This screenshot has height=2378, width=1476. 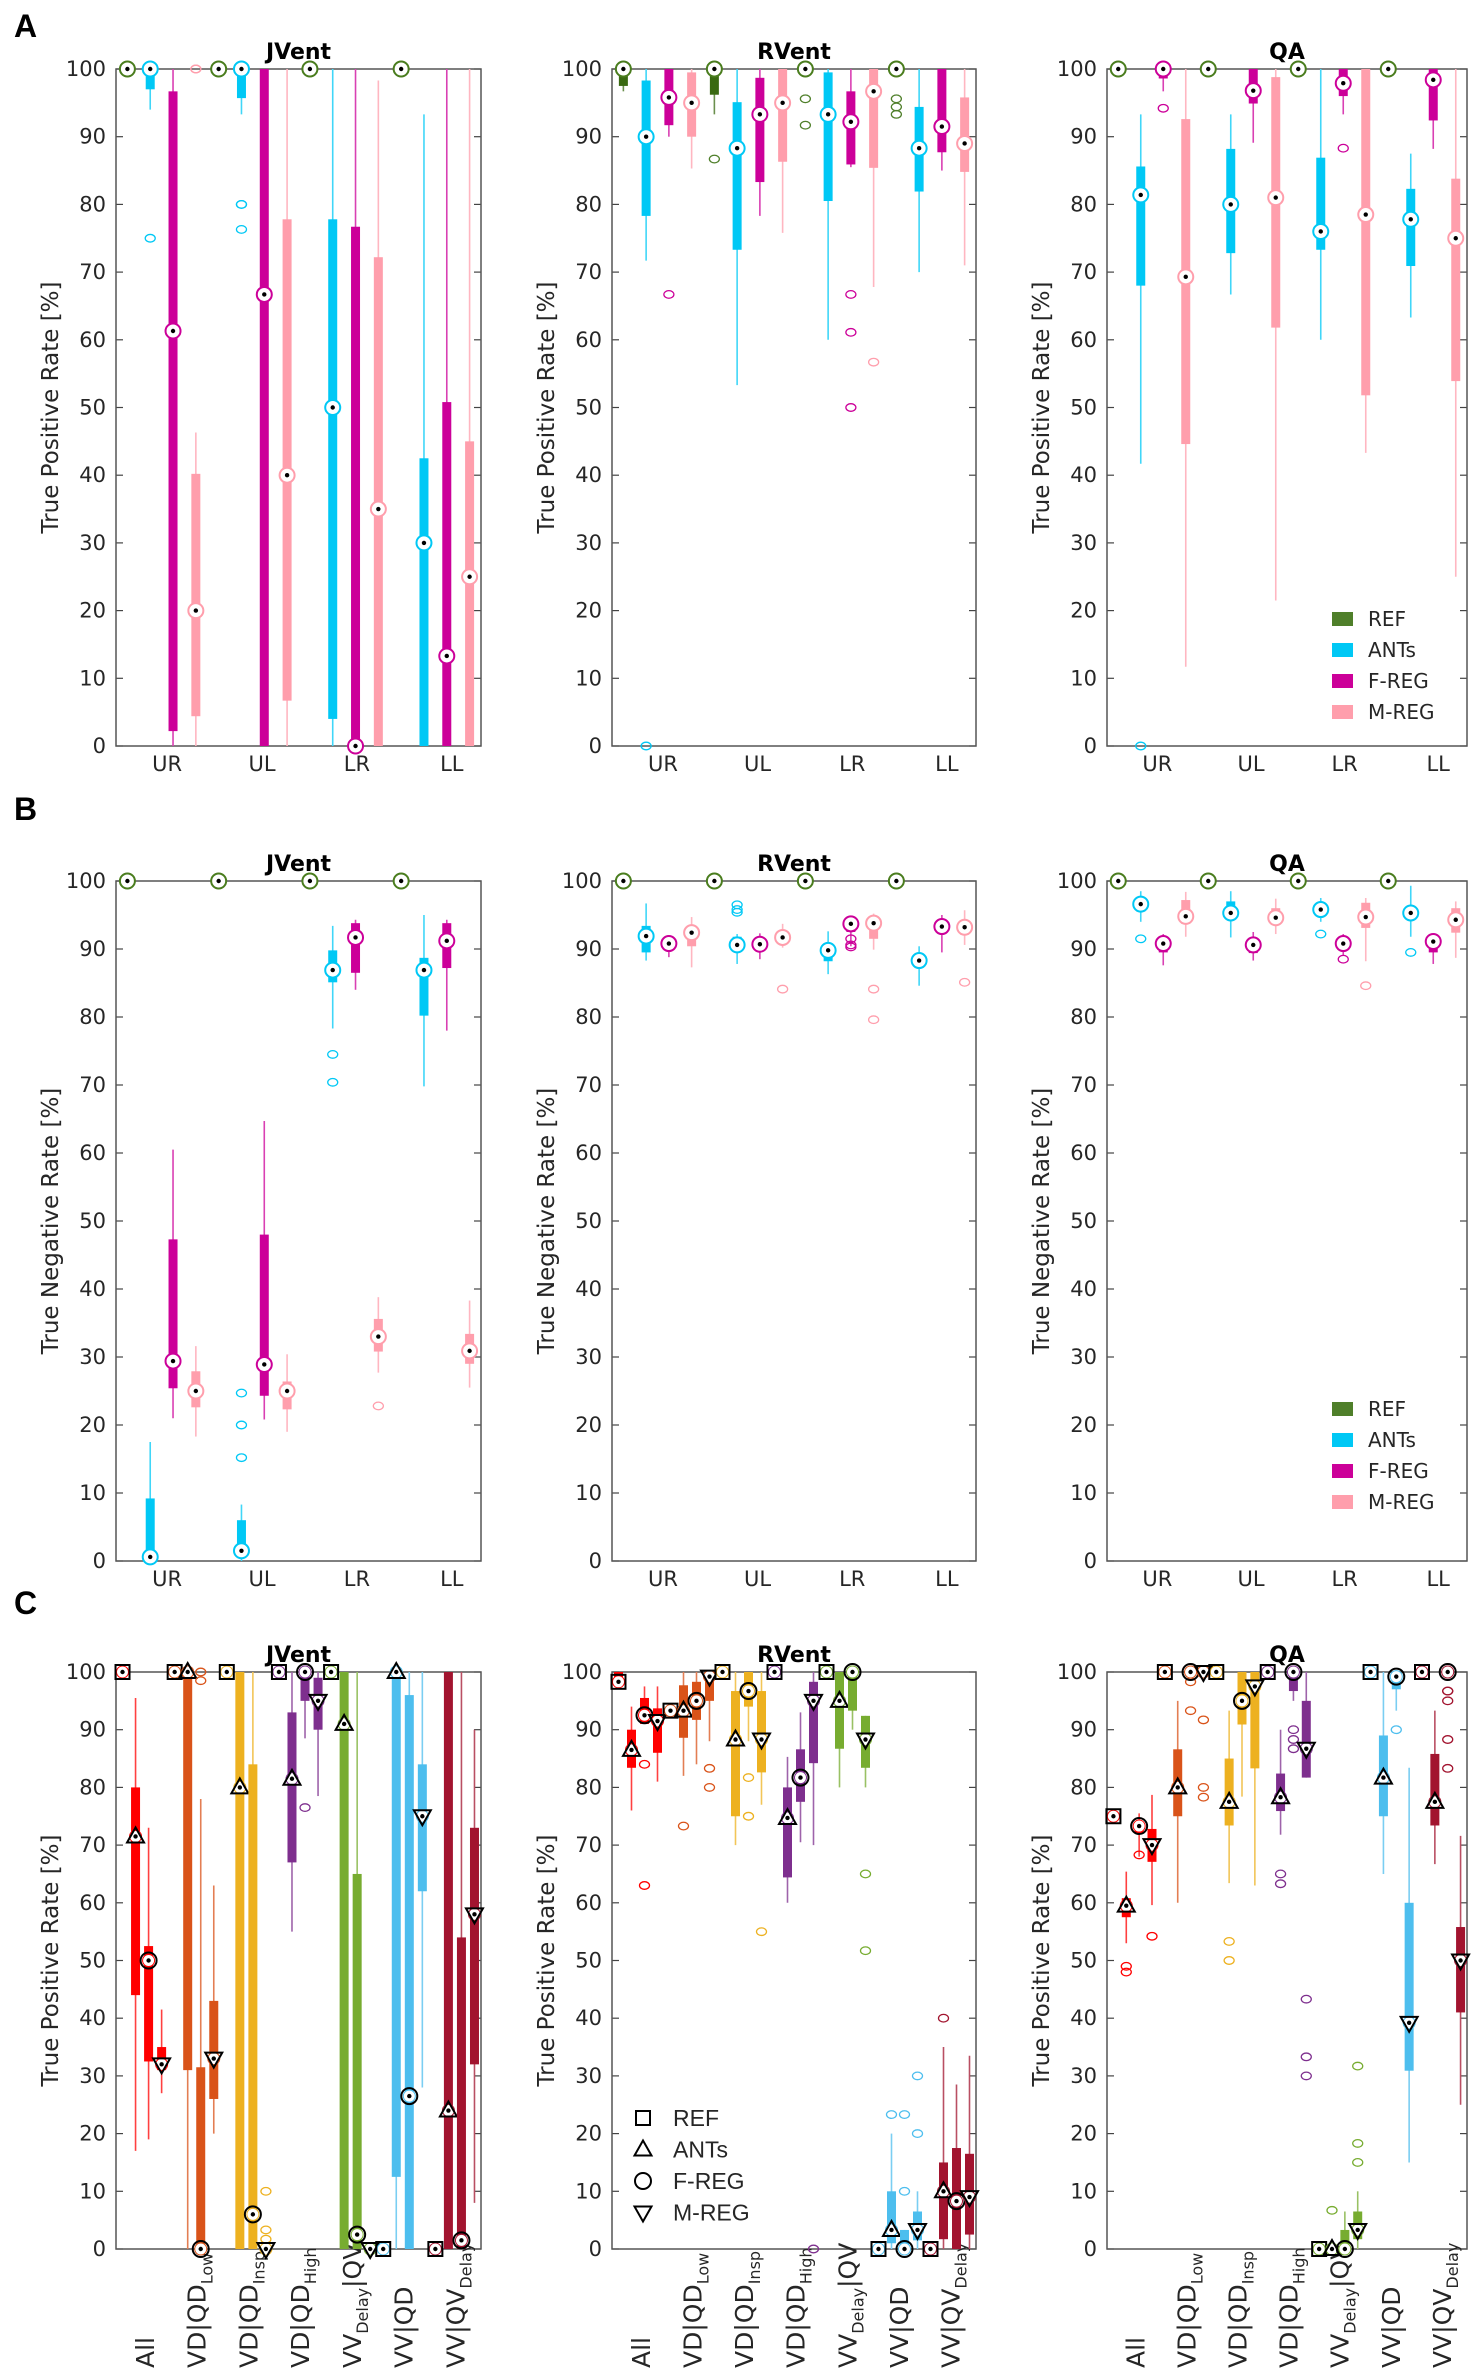 I want to click on category-text: VV, so click(x=847, y=2351).